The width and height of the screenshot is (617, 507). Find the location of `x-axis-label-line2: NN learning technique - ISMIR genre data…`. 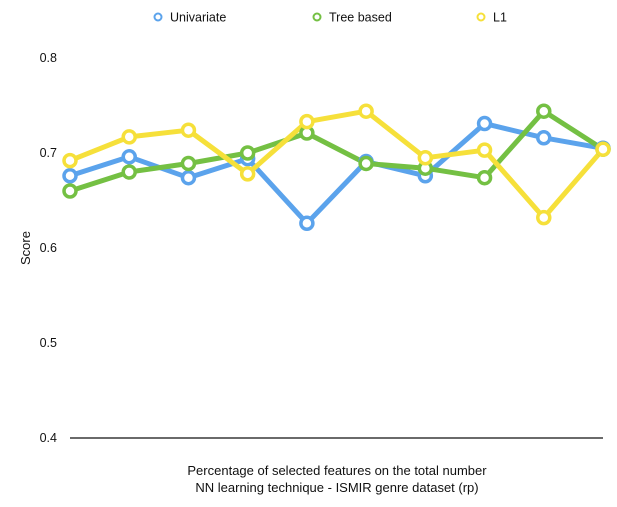

x-axis-label-line2: NN learning technique - ISMIR genre data… is located at coordinates (336, 487).